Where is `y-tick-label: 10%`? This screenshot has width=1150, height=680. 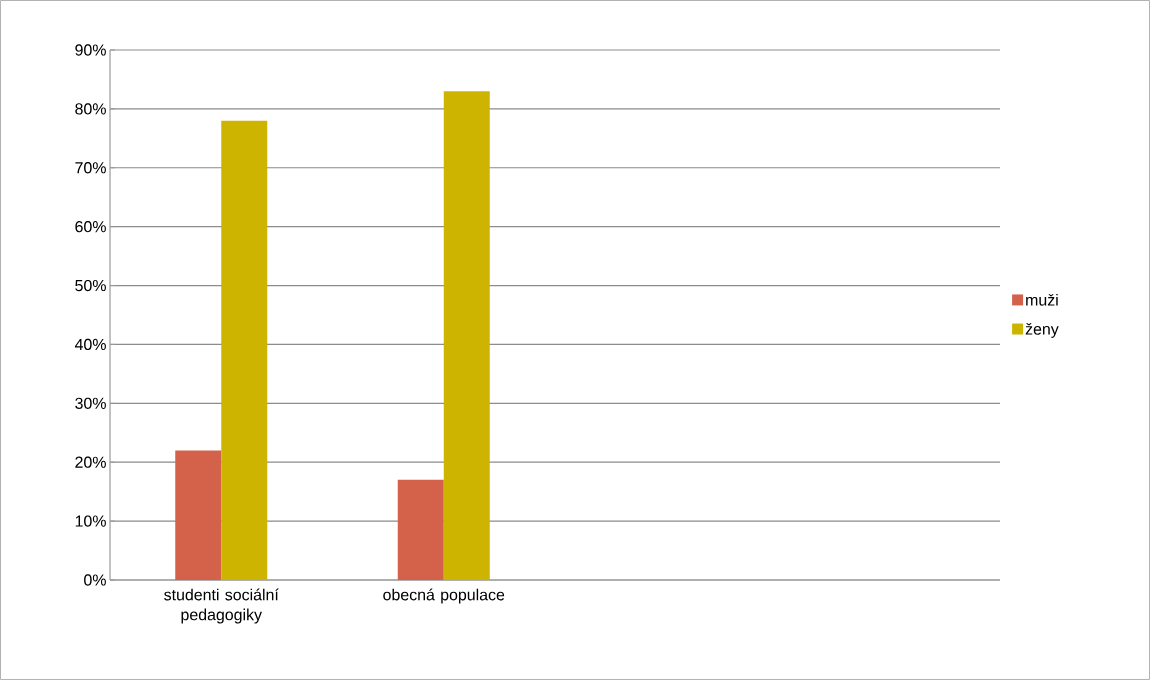 y-tick-label: 10% is located at coordinates (90, 521).